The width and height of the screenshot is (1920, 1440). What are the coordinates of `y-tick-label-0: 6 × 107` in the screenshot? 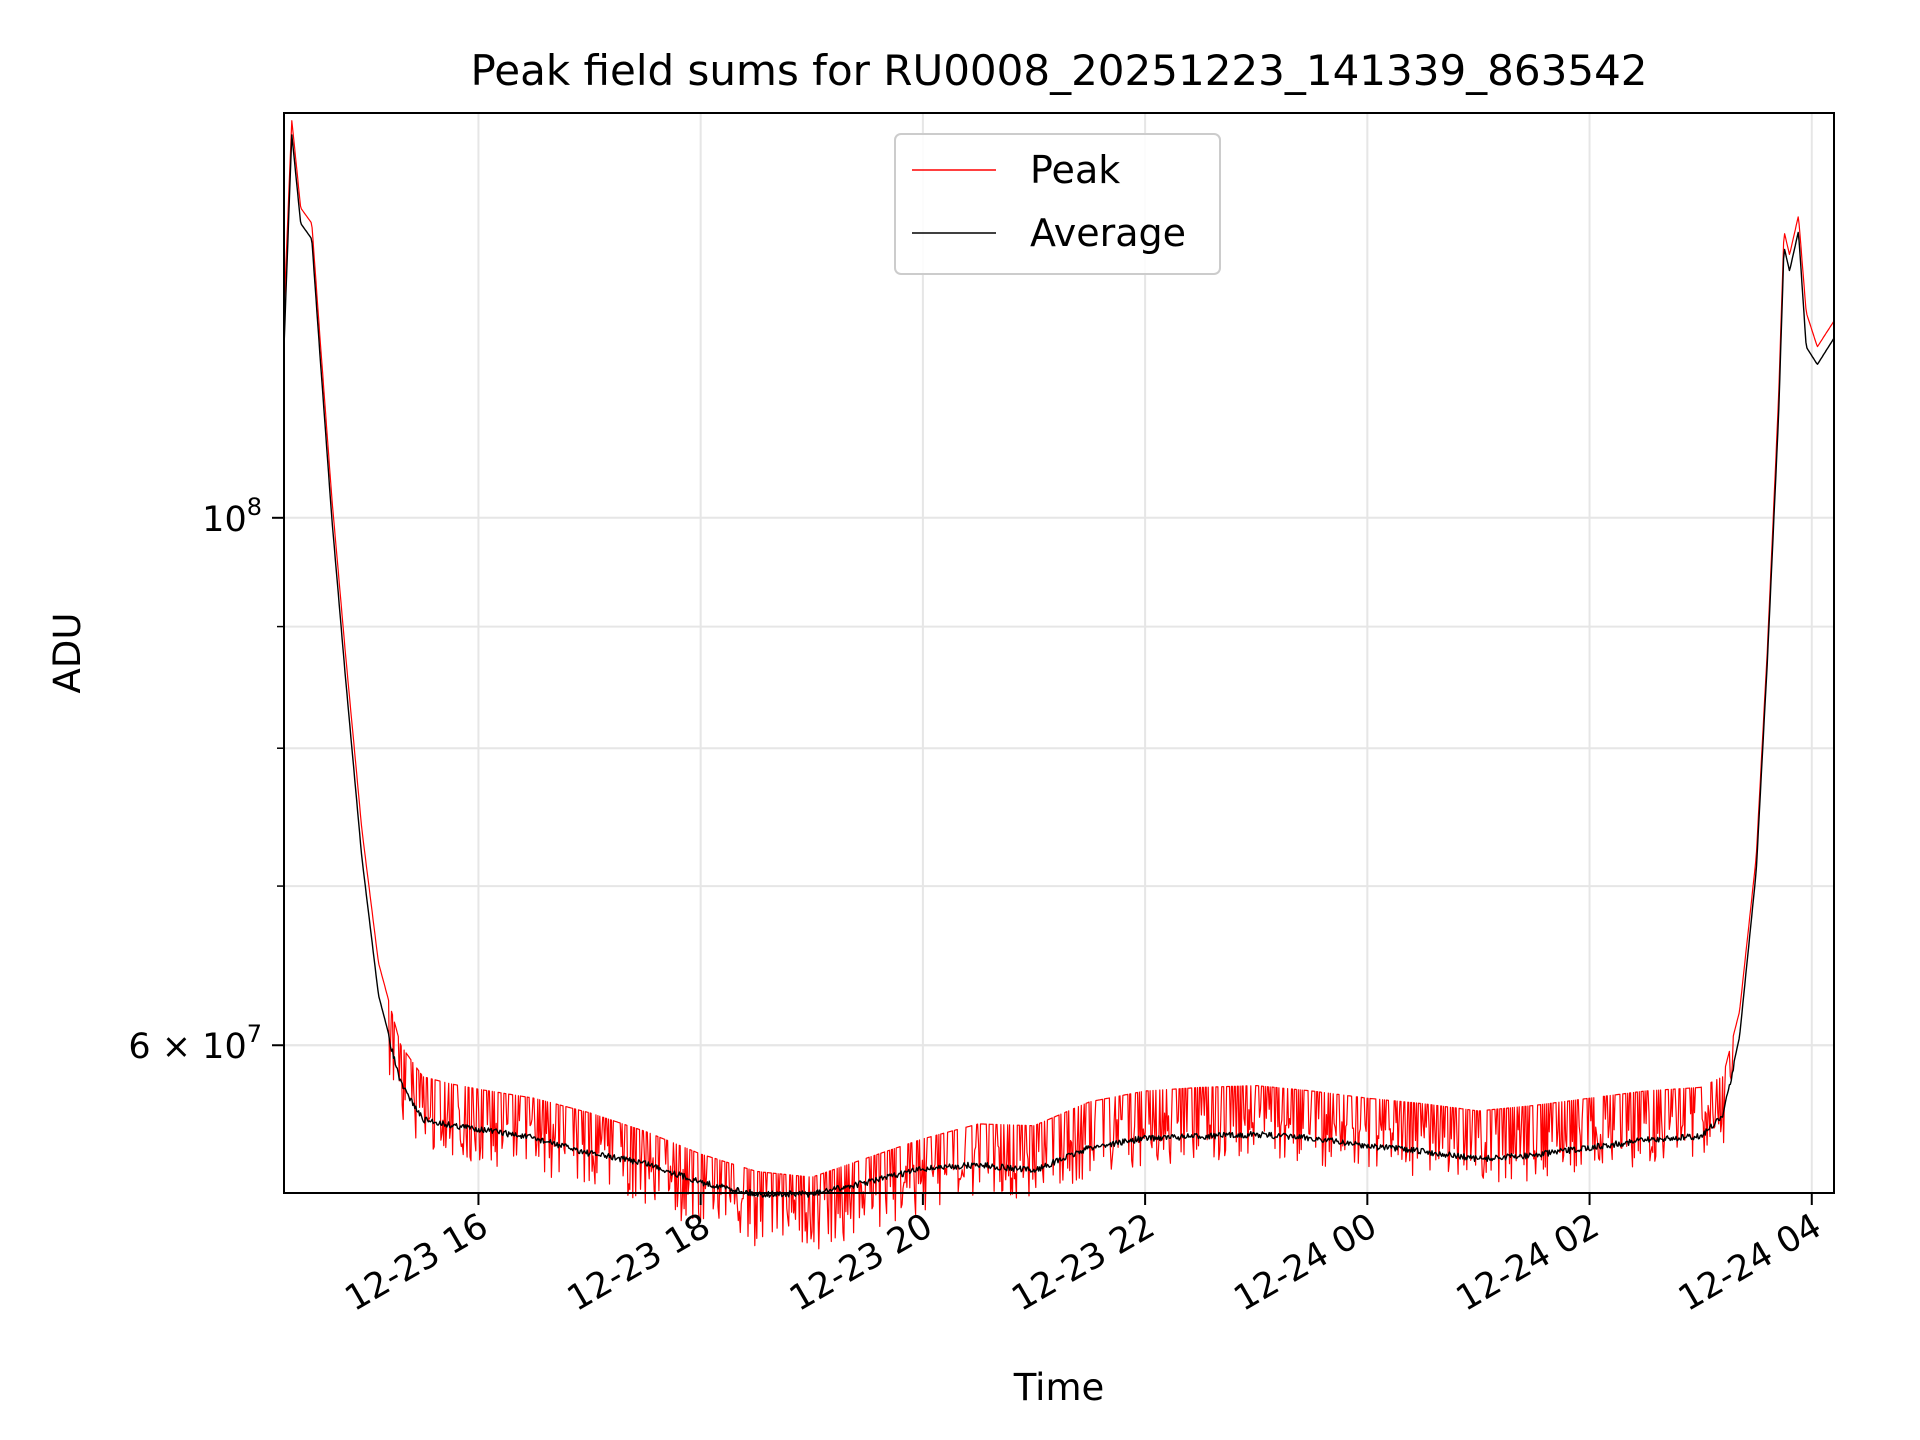 It's located at (195, 1043).